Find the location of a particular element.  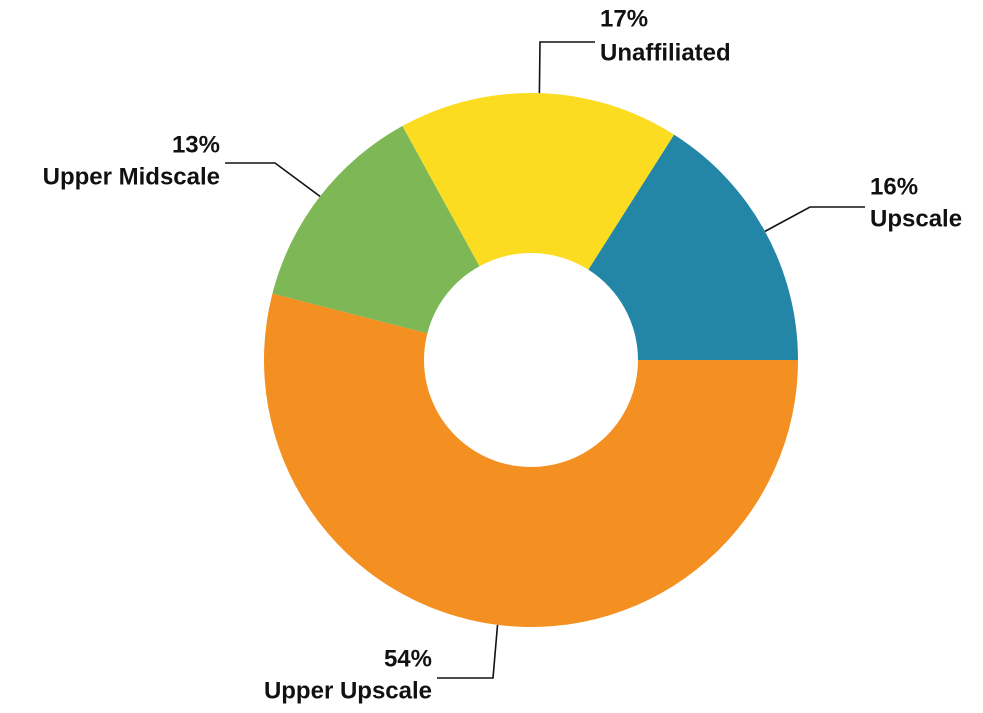

category-label: Upscale is located at coordinates (916, 218).